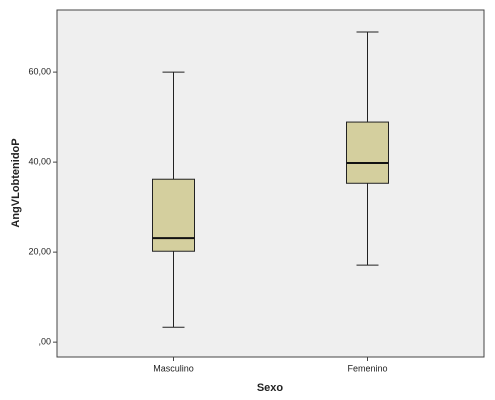 The width and height of the screenshot is (495, 400). What do you see at coordinates (44, 342) in the screenshot?
I see `y-tick-label: ,00` at bounding box center [44, 342].